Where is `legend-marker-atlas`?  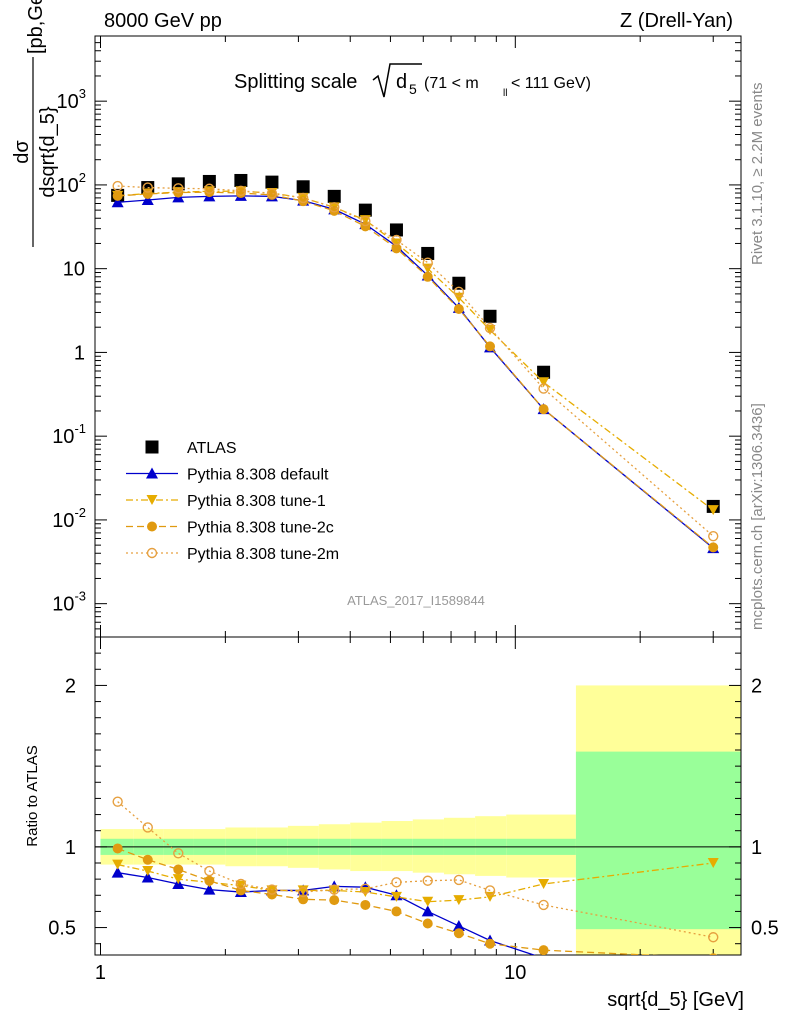
legend-marker-atlas is located at coordinates (152, 447).